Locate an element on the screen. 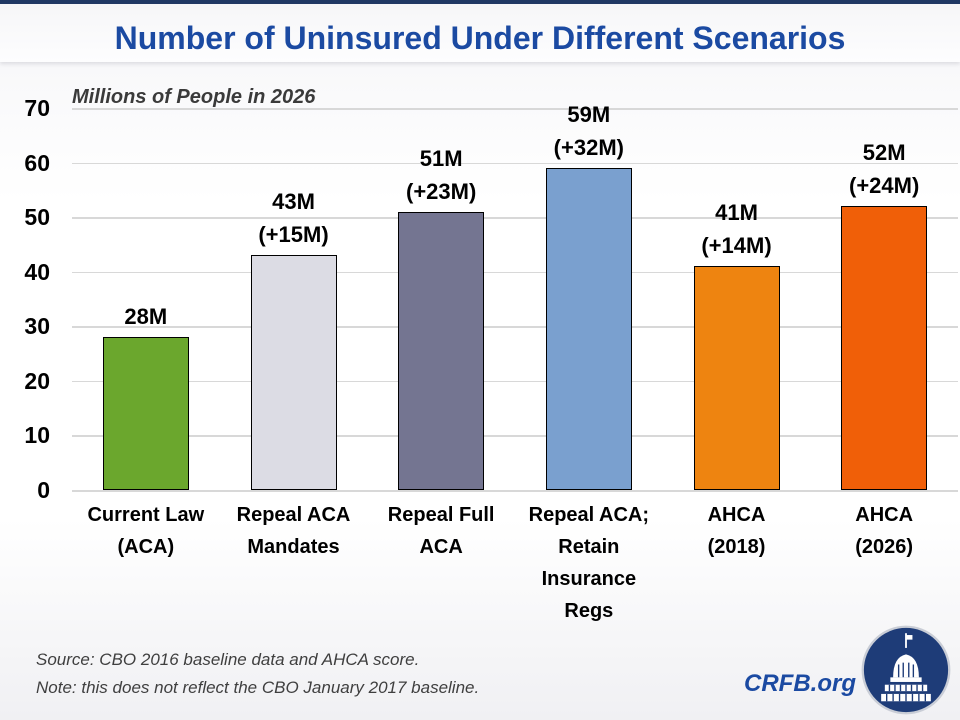 The height and width of the screenshot is (720, 960). category-label-2: Repeal Full ACA is located at coordinates (441, 531).